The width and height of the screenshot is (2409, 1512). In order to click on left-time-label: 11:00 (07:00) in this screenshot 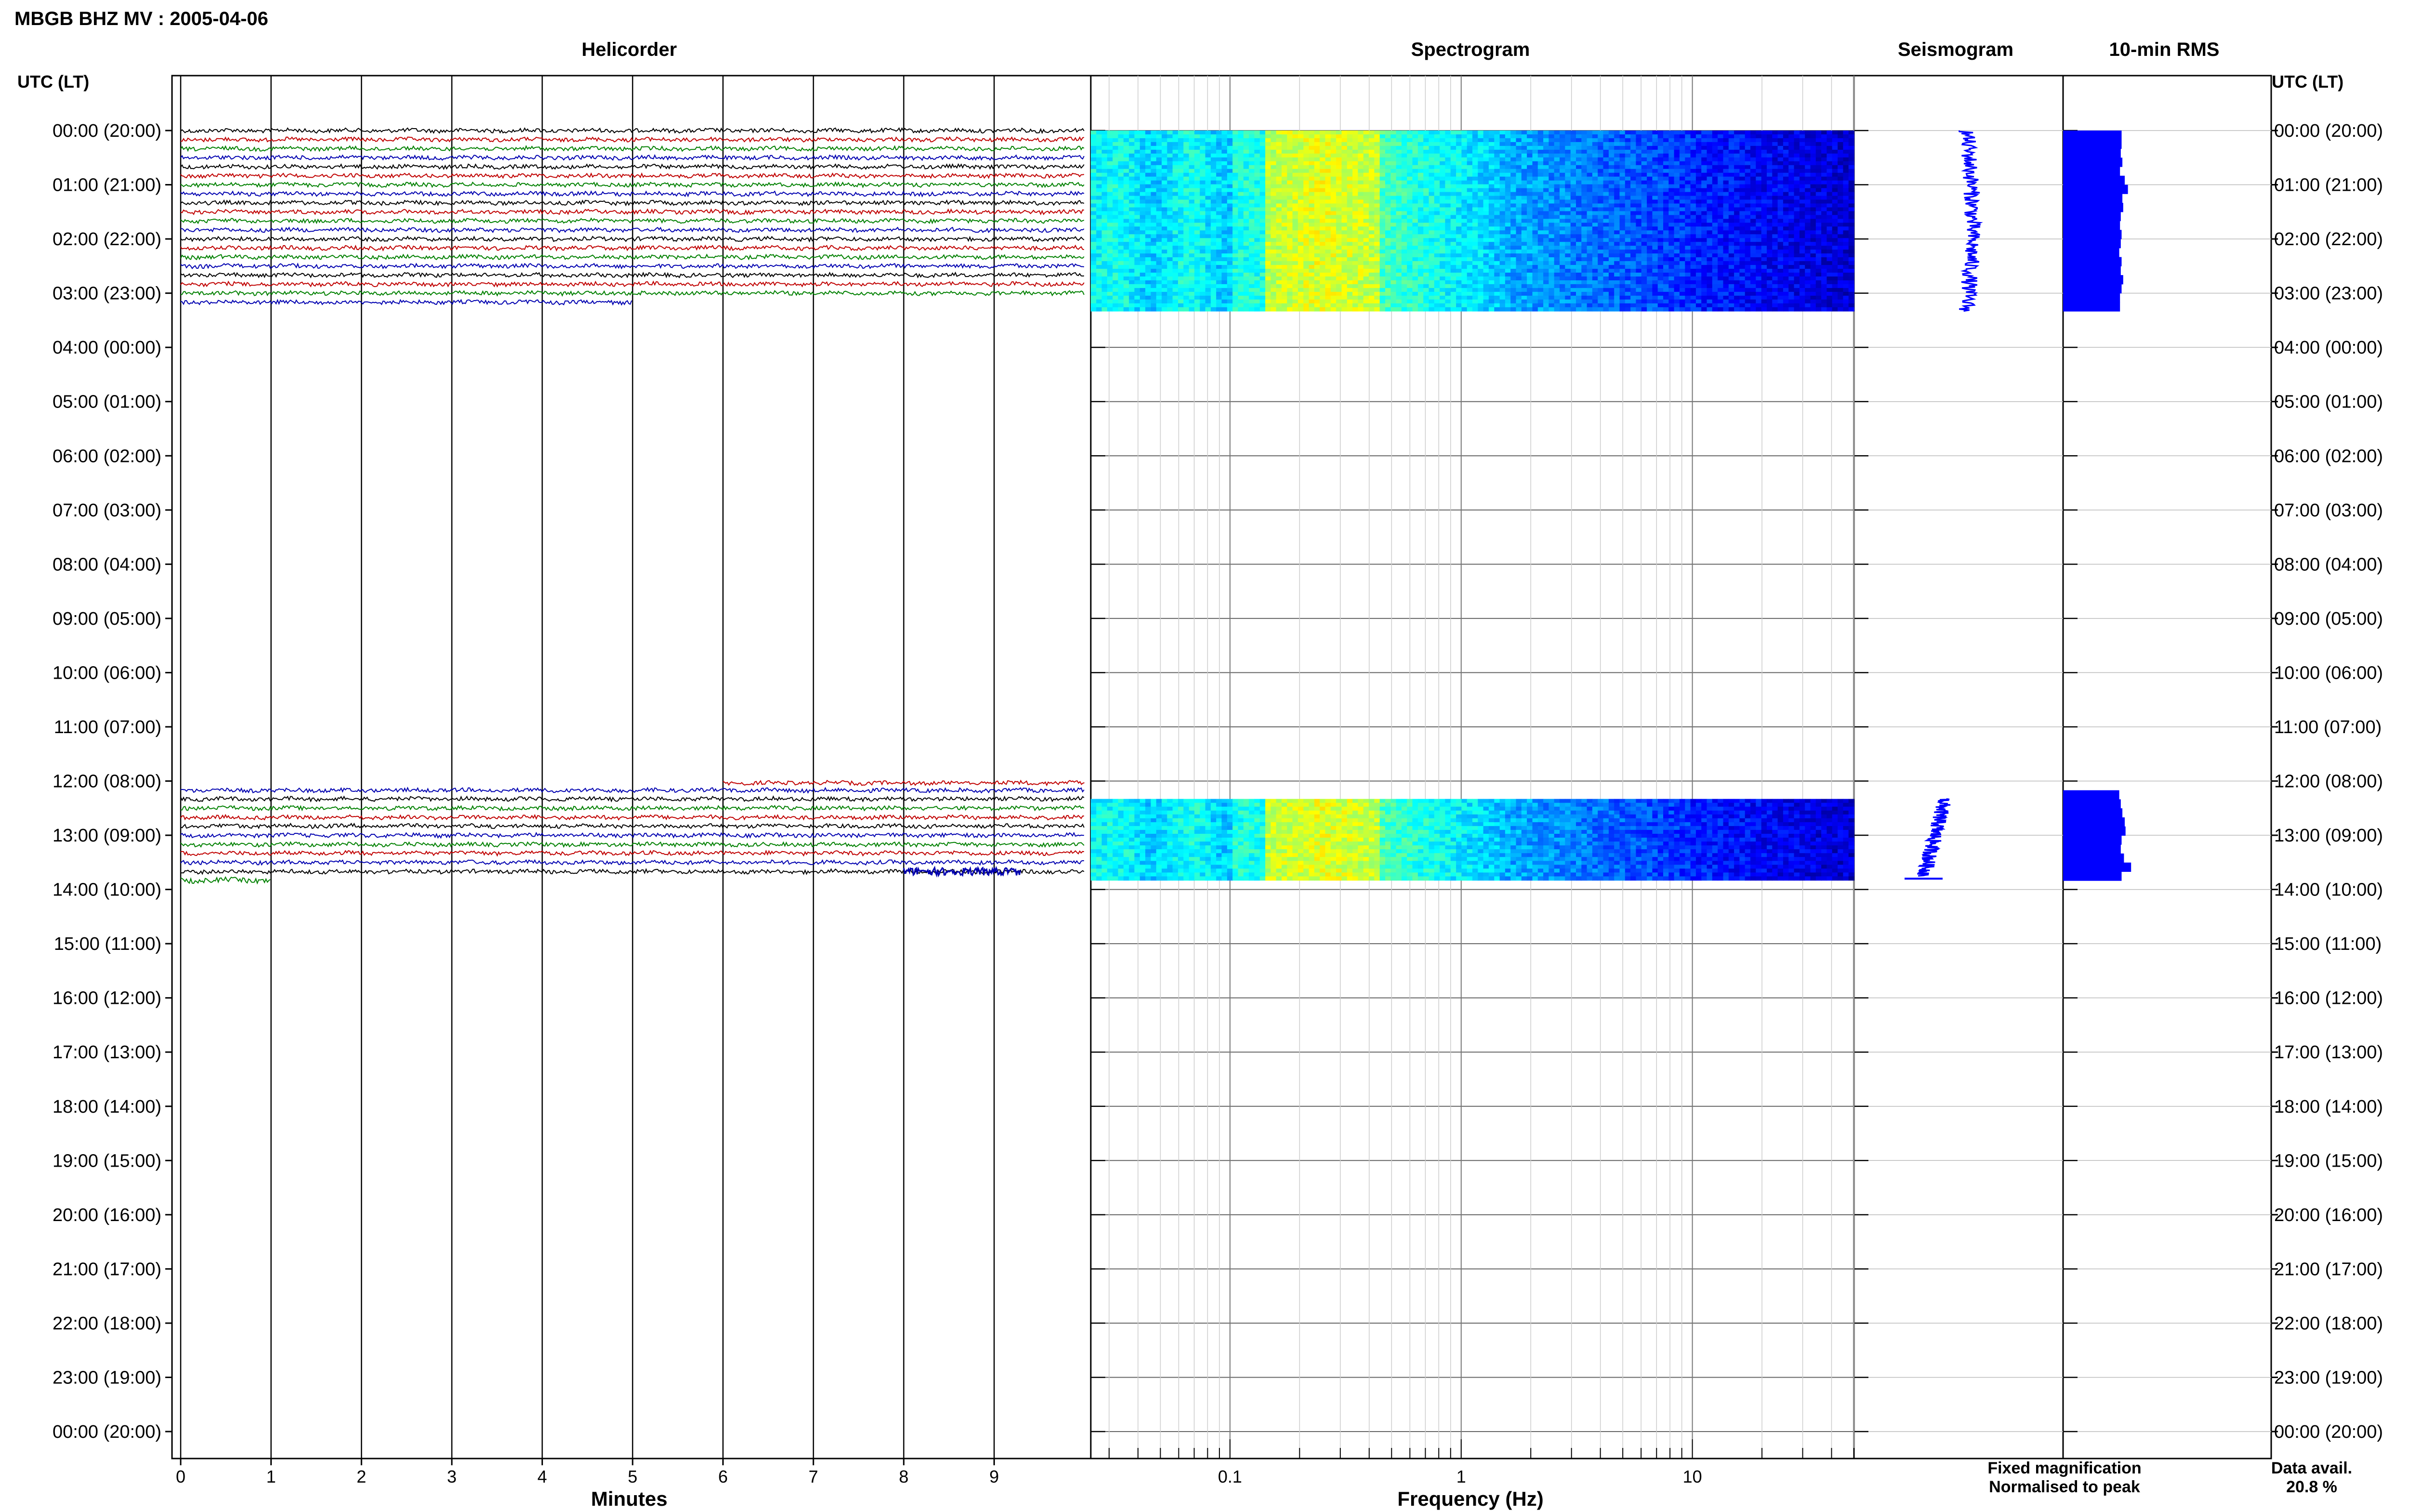, I will do `click(107, 727)`.